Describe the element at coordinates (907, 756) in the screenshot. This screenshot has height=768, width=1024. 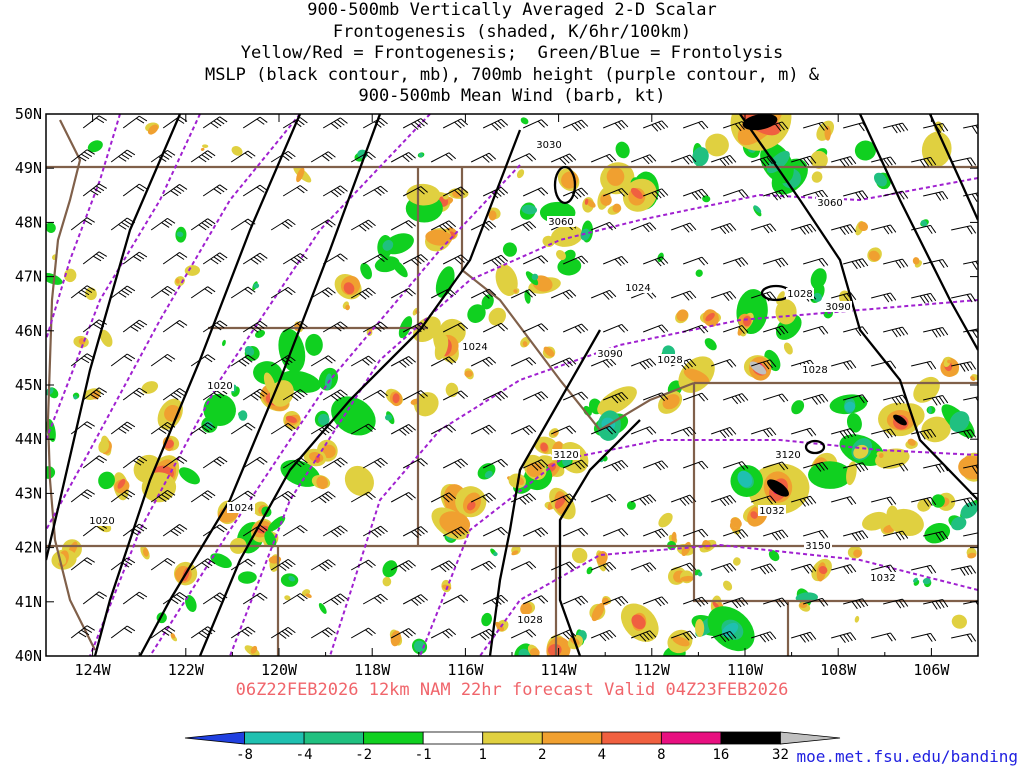
I see `credit-url: moe.met.fsu.edu/banding` at that location.